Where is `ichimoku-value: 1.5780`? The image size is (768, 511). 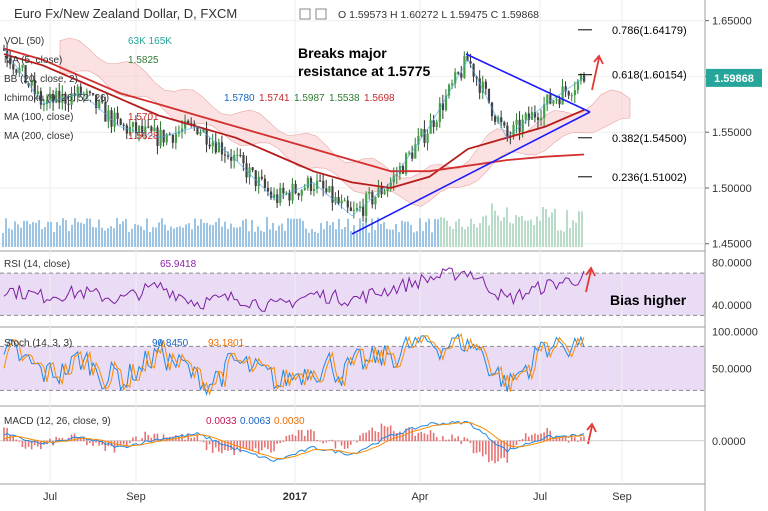
ichimoku-value: 1.5780 is located at coordinates (239, 98).